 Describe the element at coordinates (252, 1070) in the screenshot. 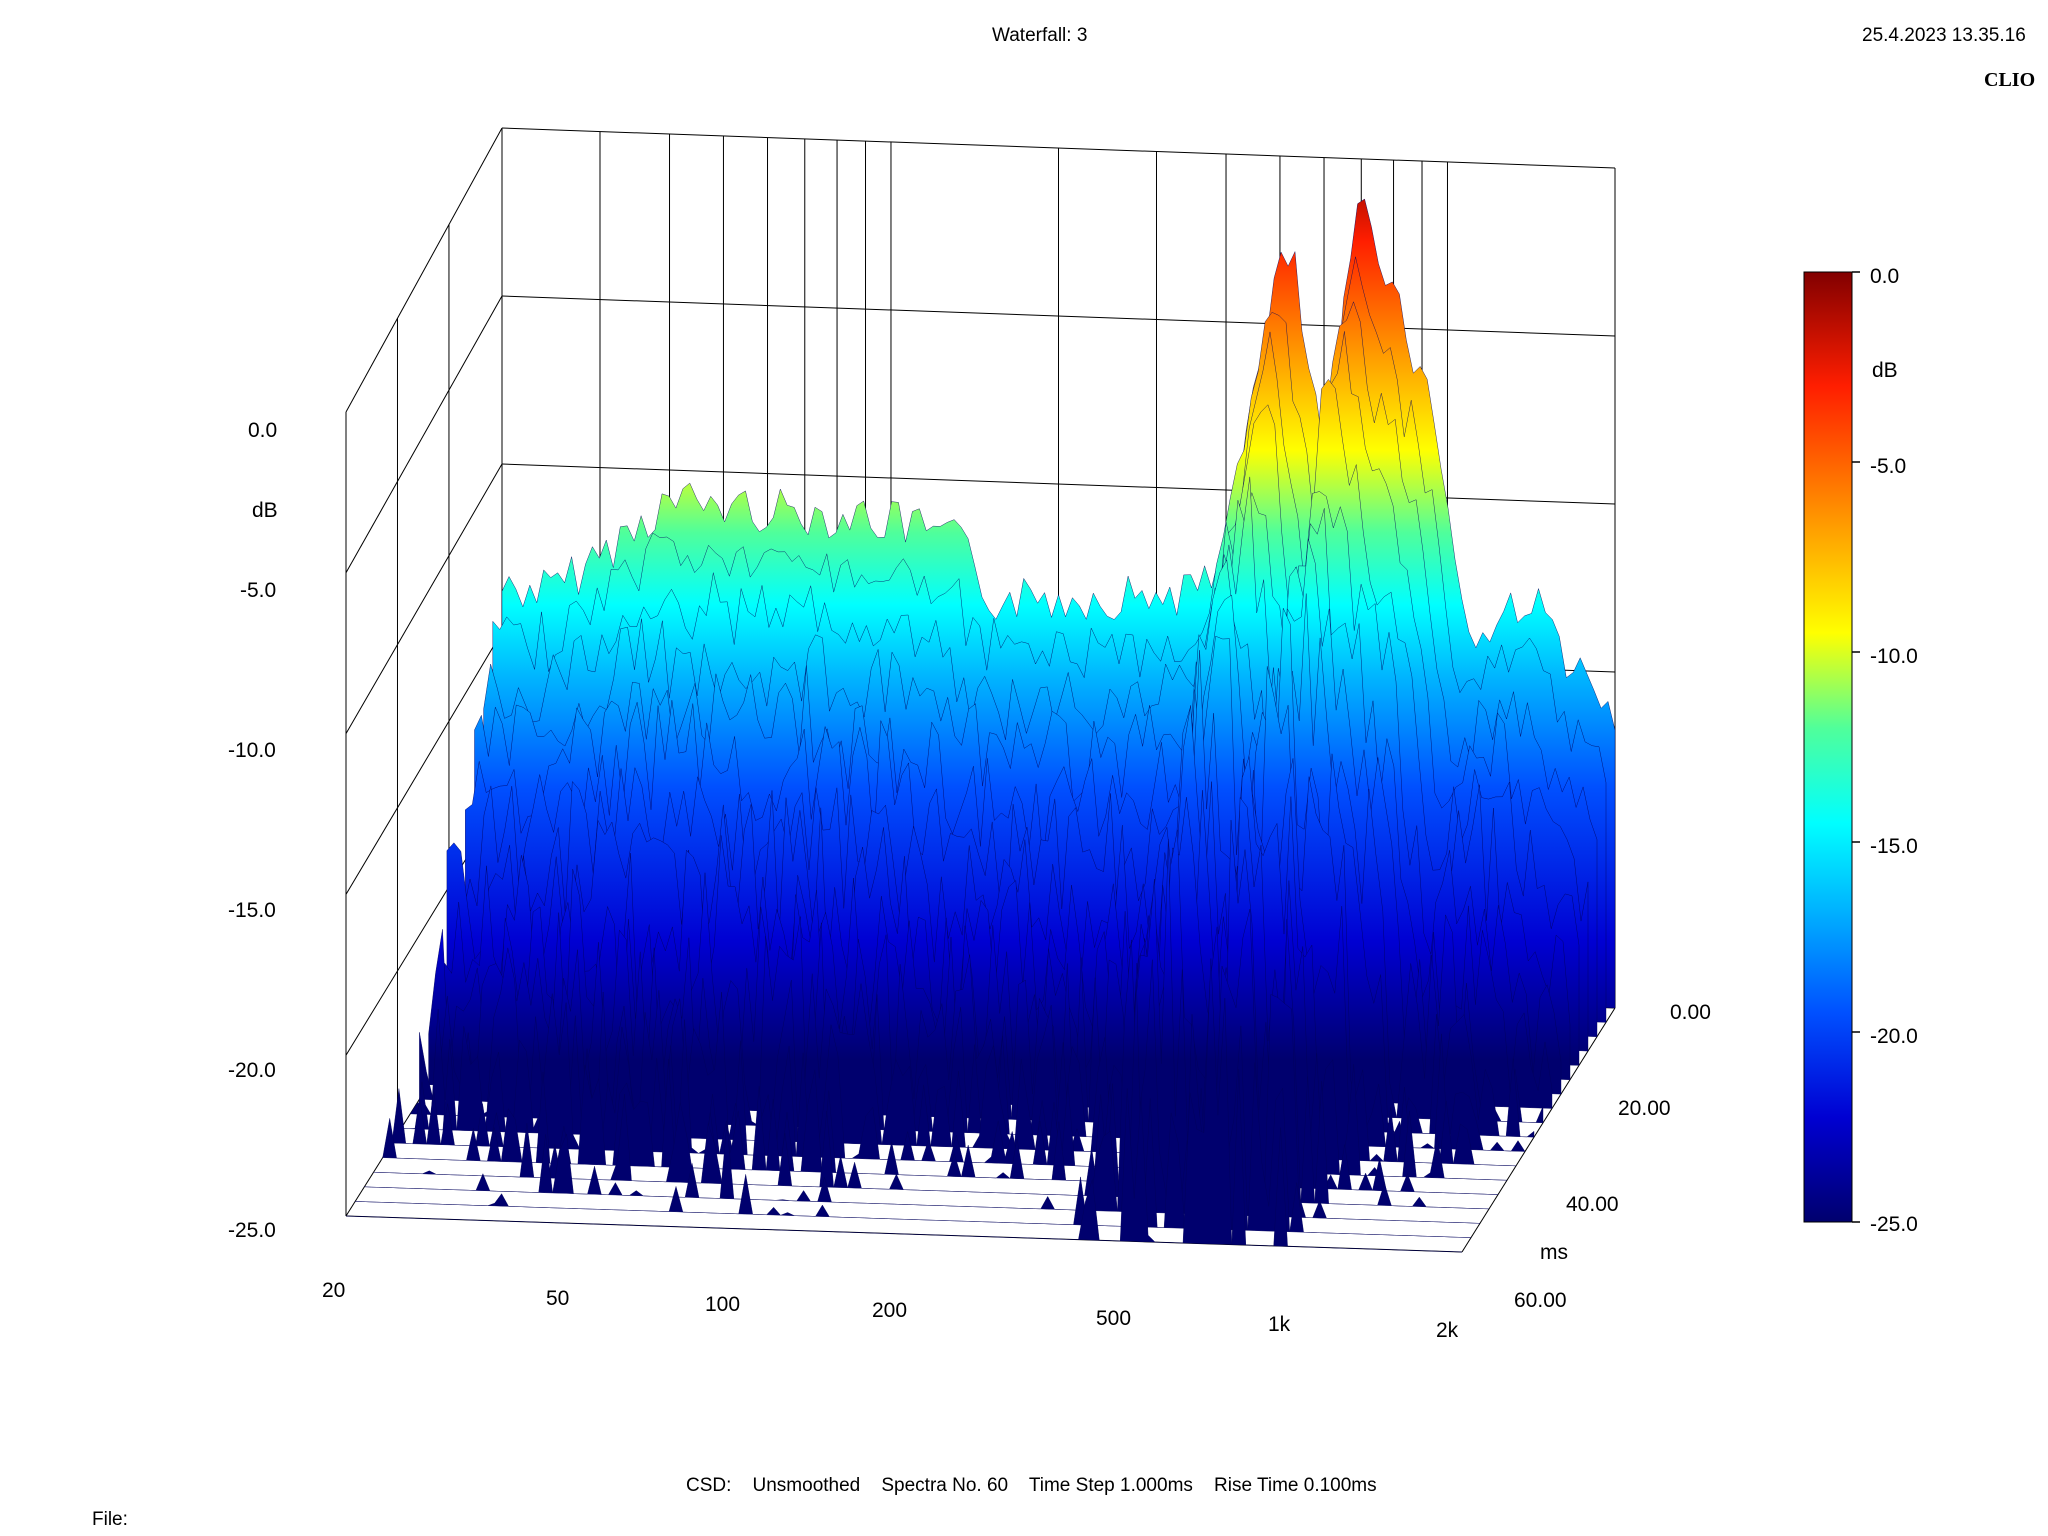

I see `z-tick-4: -20.0` at that location.